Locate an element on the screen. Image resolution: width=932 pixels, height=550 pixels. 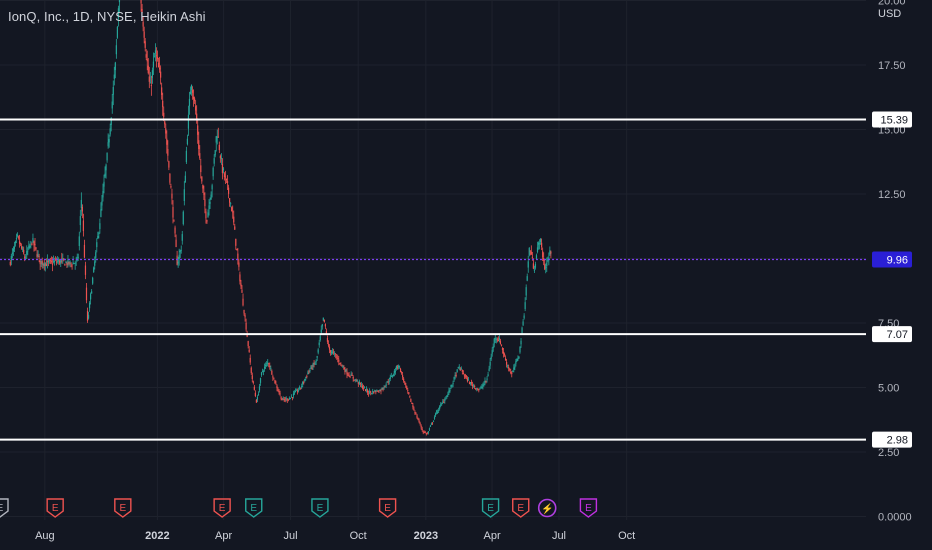
split-event-icon is located at coordinates (547, 508).